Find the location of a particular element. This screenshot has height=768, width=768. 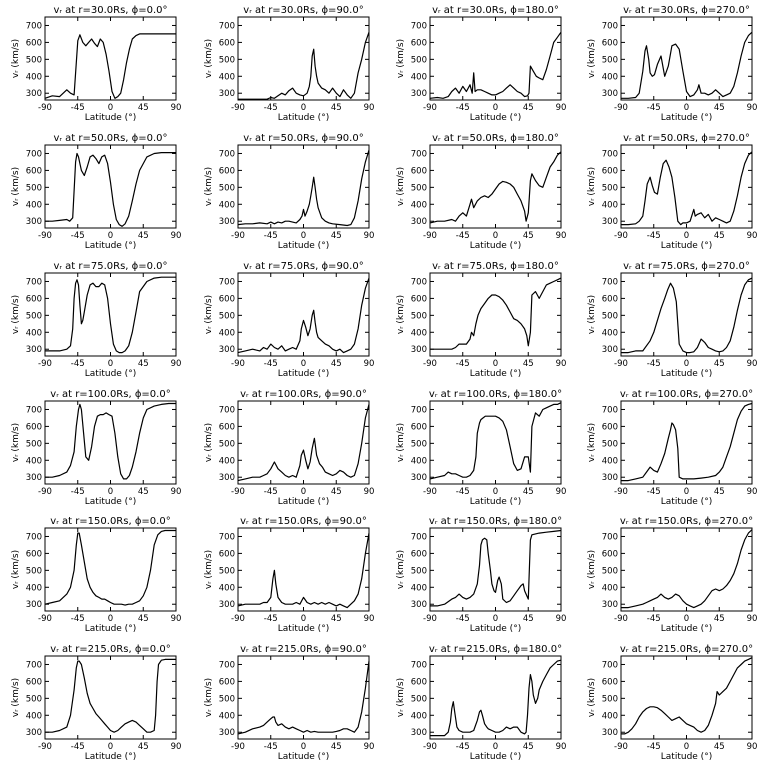

panel-title: vᵣ at r=75.0Rs, ϕ=180.0° is located at coordinates (495, 266).